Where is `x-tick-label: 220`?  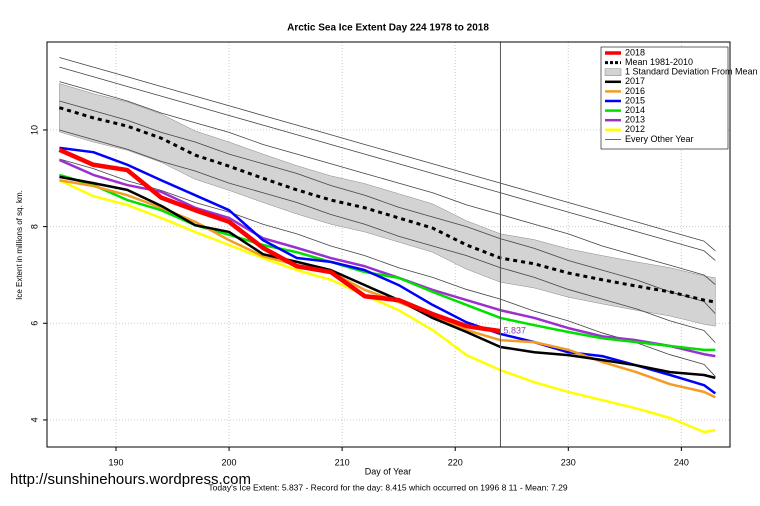
x-tick-label: 220 is located at coordinates (455, 462).